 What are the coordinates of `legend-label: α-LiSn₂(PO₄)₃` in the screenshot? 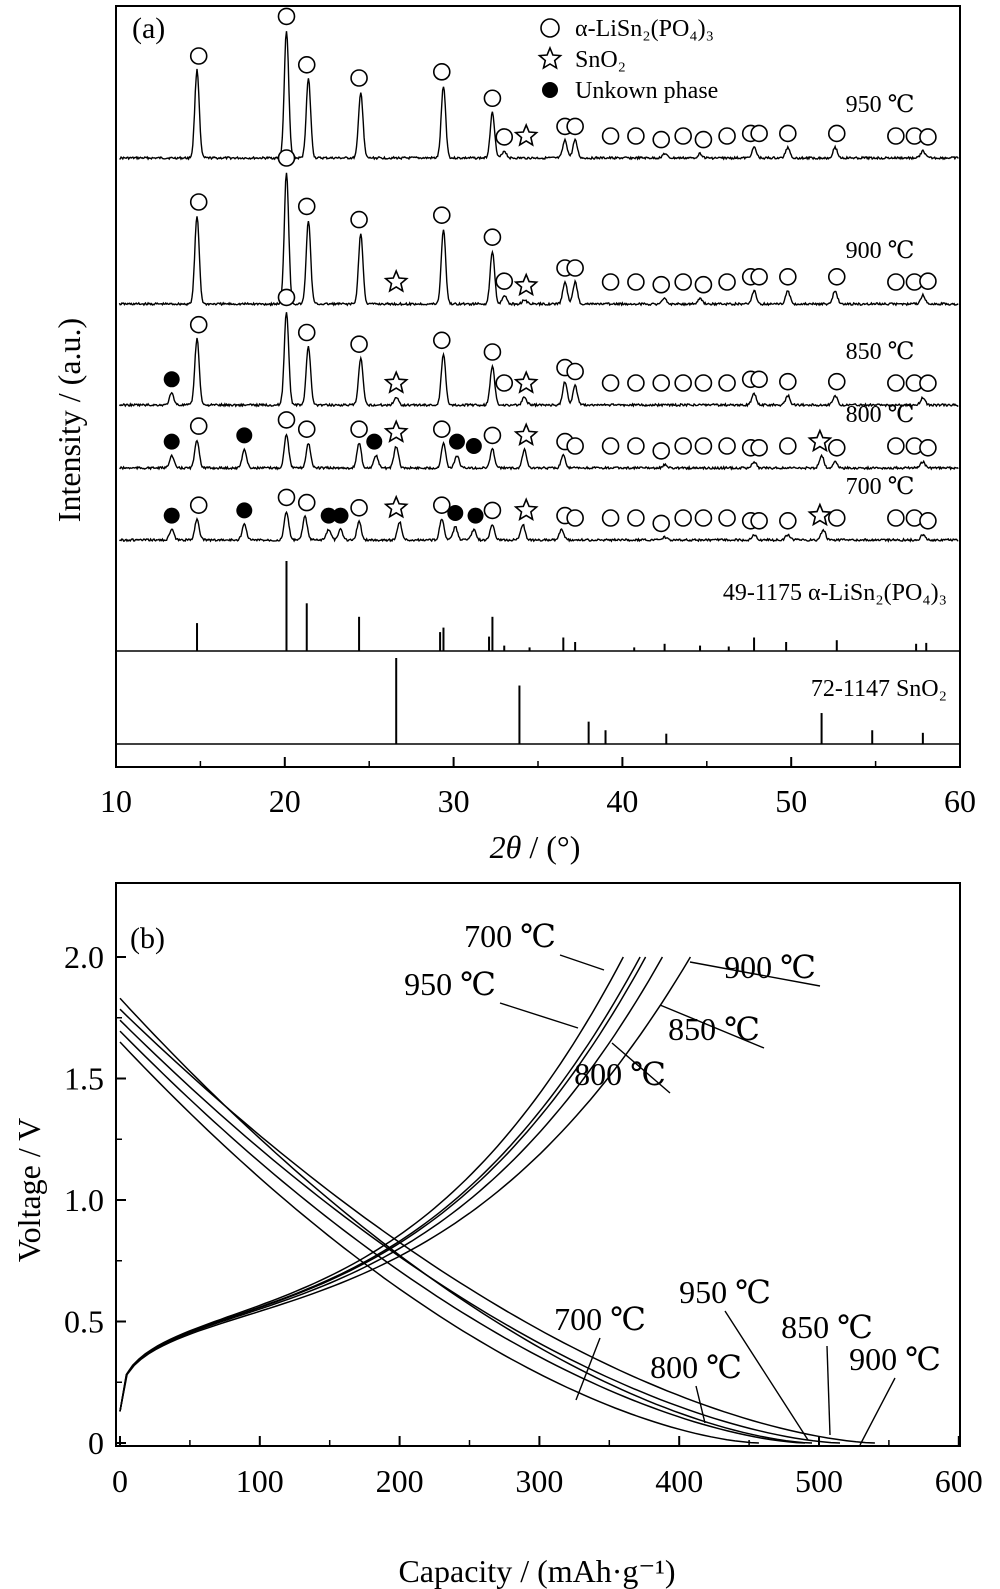 It's located at (644, 29).